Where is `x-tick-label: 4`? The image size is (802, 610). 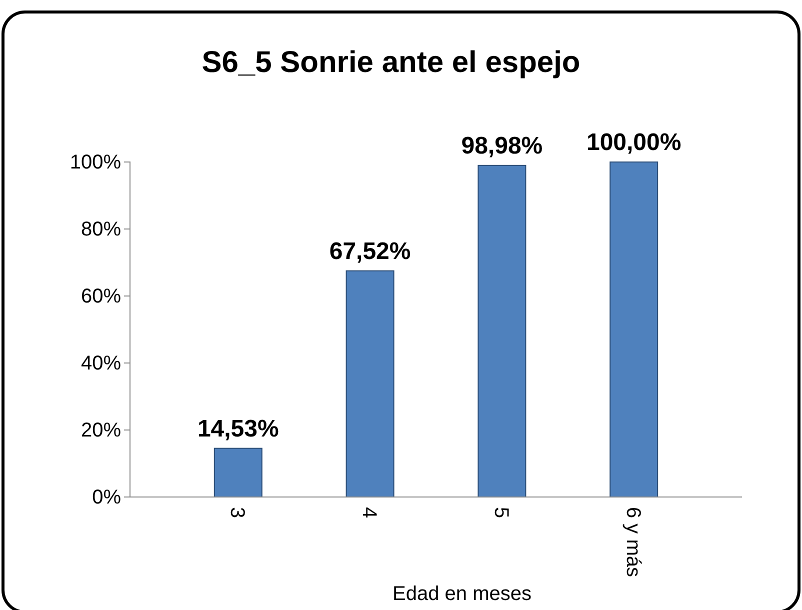 x-tick-label: 4 is located at coordinates (369, 512).